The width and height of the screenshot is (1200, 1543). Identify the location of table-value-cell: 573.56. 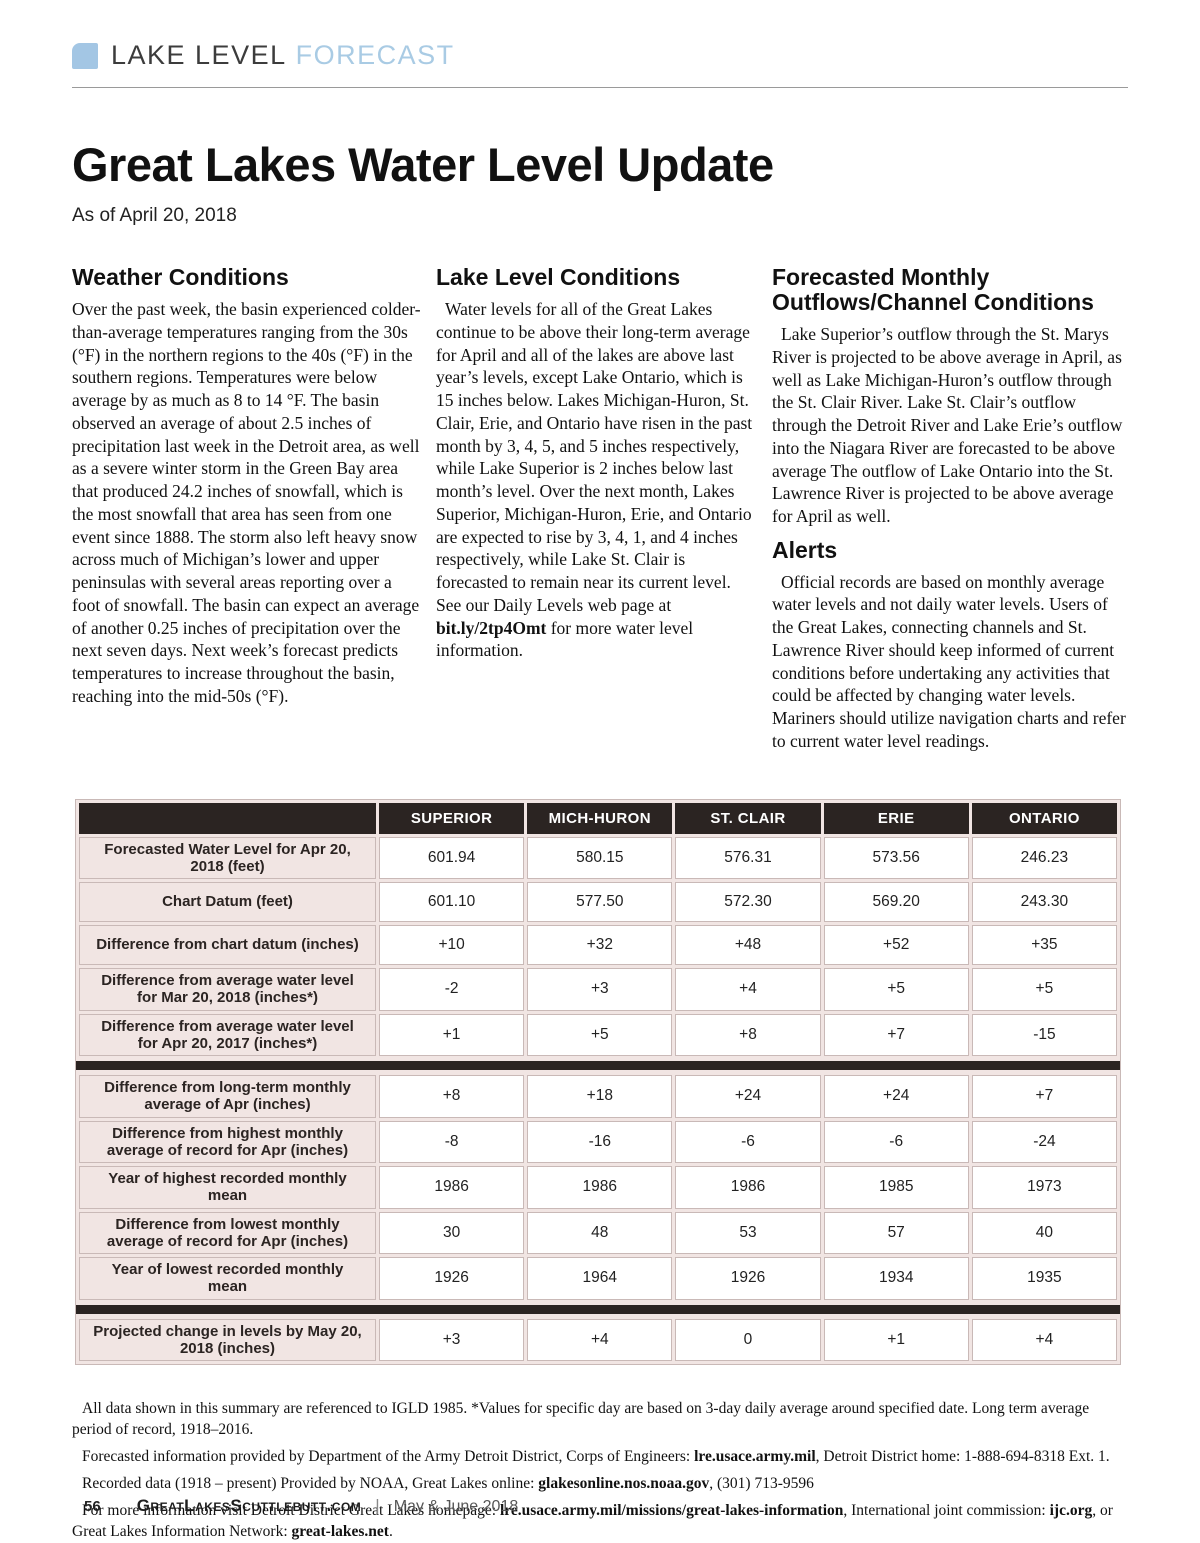
(896, 858).